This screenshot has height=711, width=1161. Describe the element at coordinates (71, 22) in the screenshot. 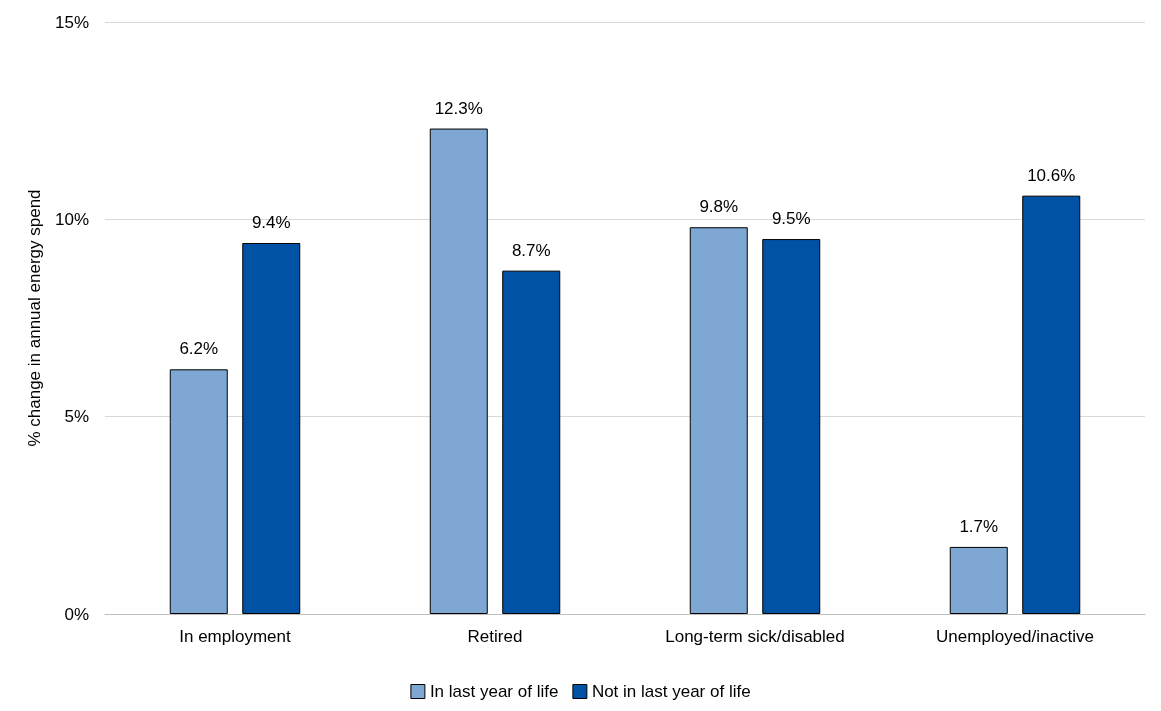

I see `y-tick-label: 15%` at that location.